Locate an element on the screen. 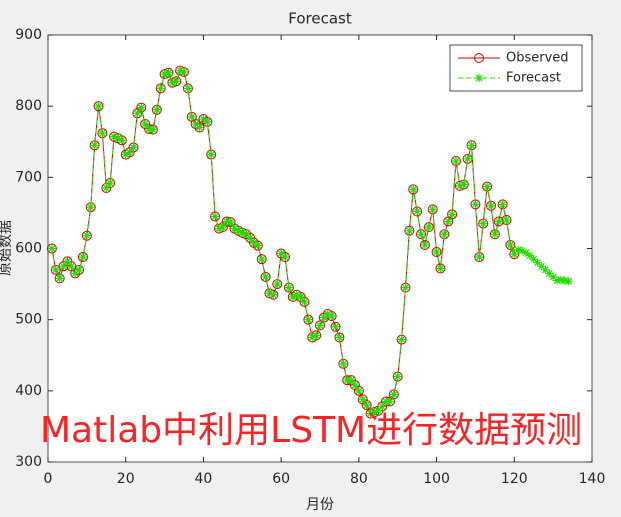 The width and height of the screenshot is (621, 517). x-tick-label: 100 is located at coordinates (436, 479).